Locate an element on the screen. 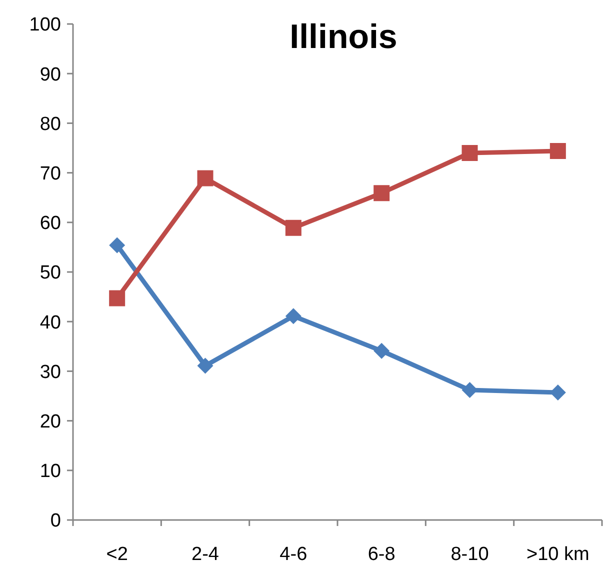 This screenshot has width=607, height=568. x-tick-label: <2 is located at coordinates (117, 554).